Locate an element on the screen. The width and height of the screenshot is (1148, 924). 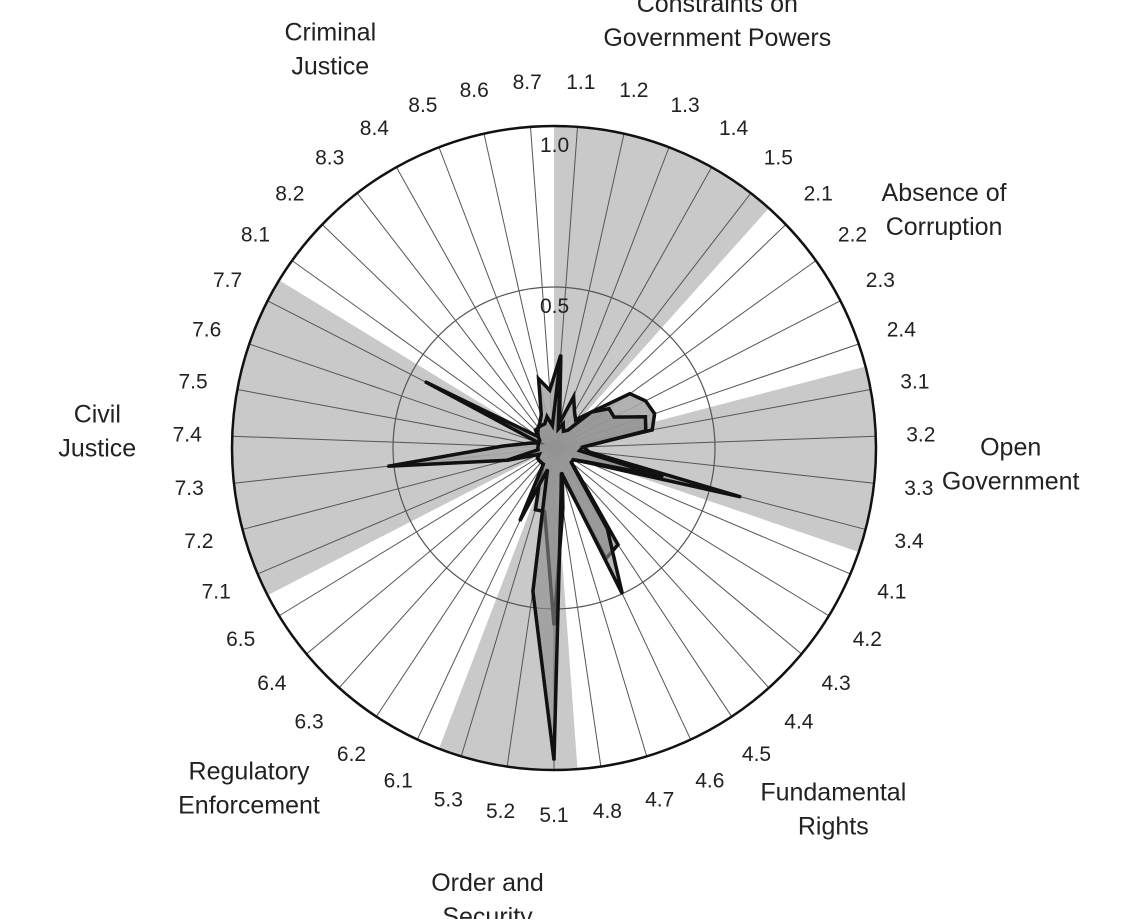
tick-label-7-2: 7.2 is located at coordinates (198, 541).